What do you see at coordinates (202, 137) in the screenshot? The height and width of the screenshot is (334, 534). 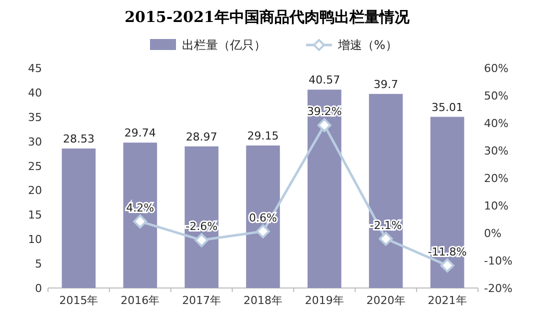 I see `data-label: 28.97` at bounding box center [202, 137].